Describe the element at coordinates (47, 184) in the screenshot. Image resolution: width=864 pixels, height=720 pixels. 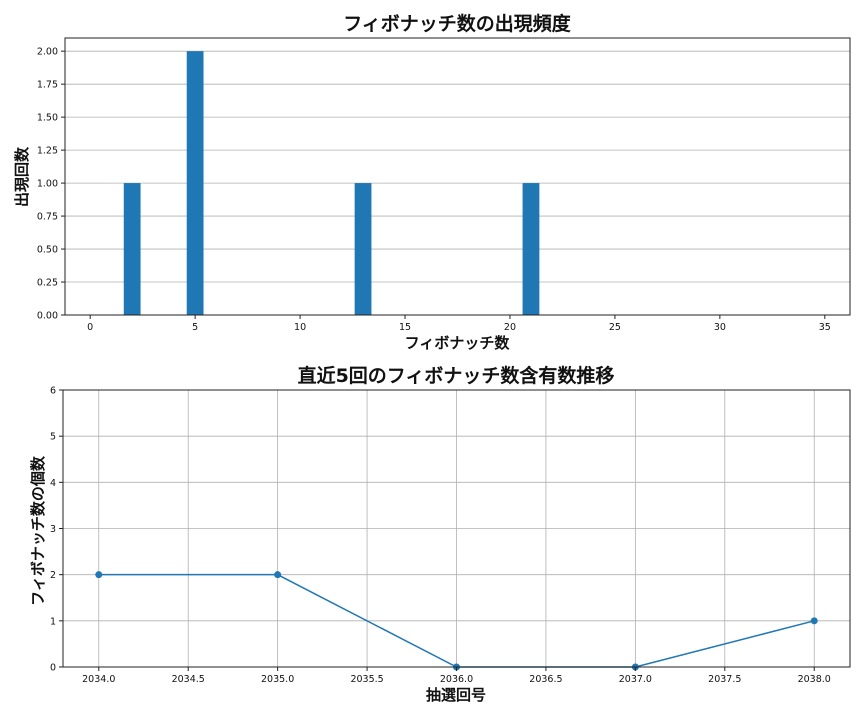
I see `bar-chart-y-tick-label: 1.00` at that location.